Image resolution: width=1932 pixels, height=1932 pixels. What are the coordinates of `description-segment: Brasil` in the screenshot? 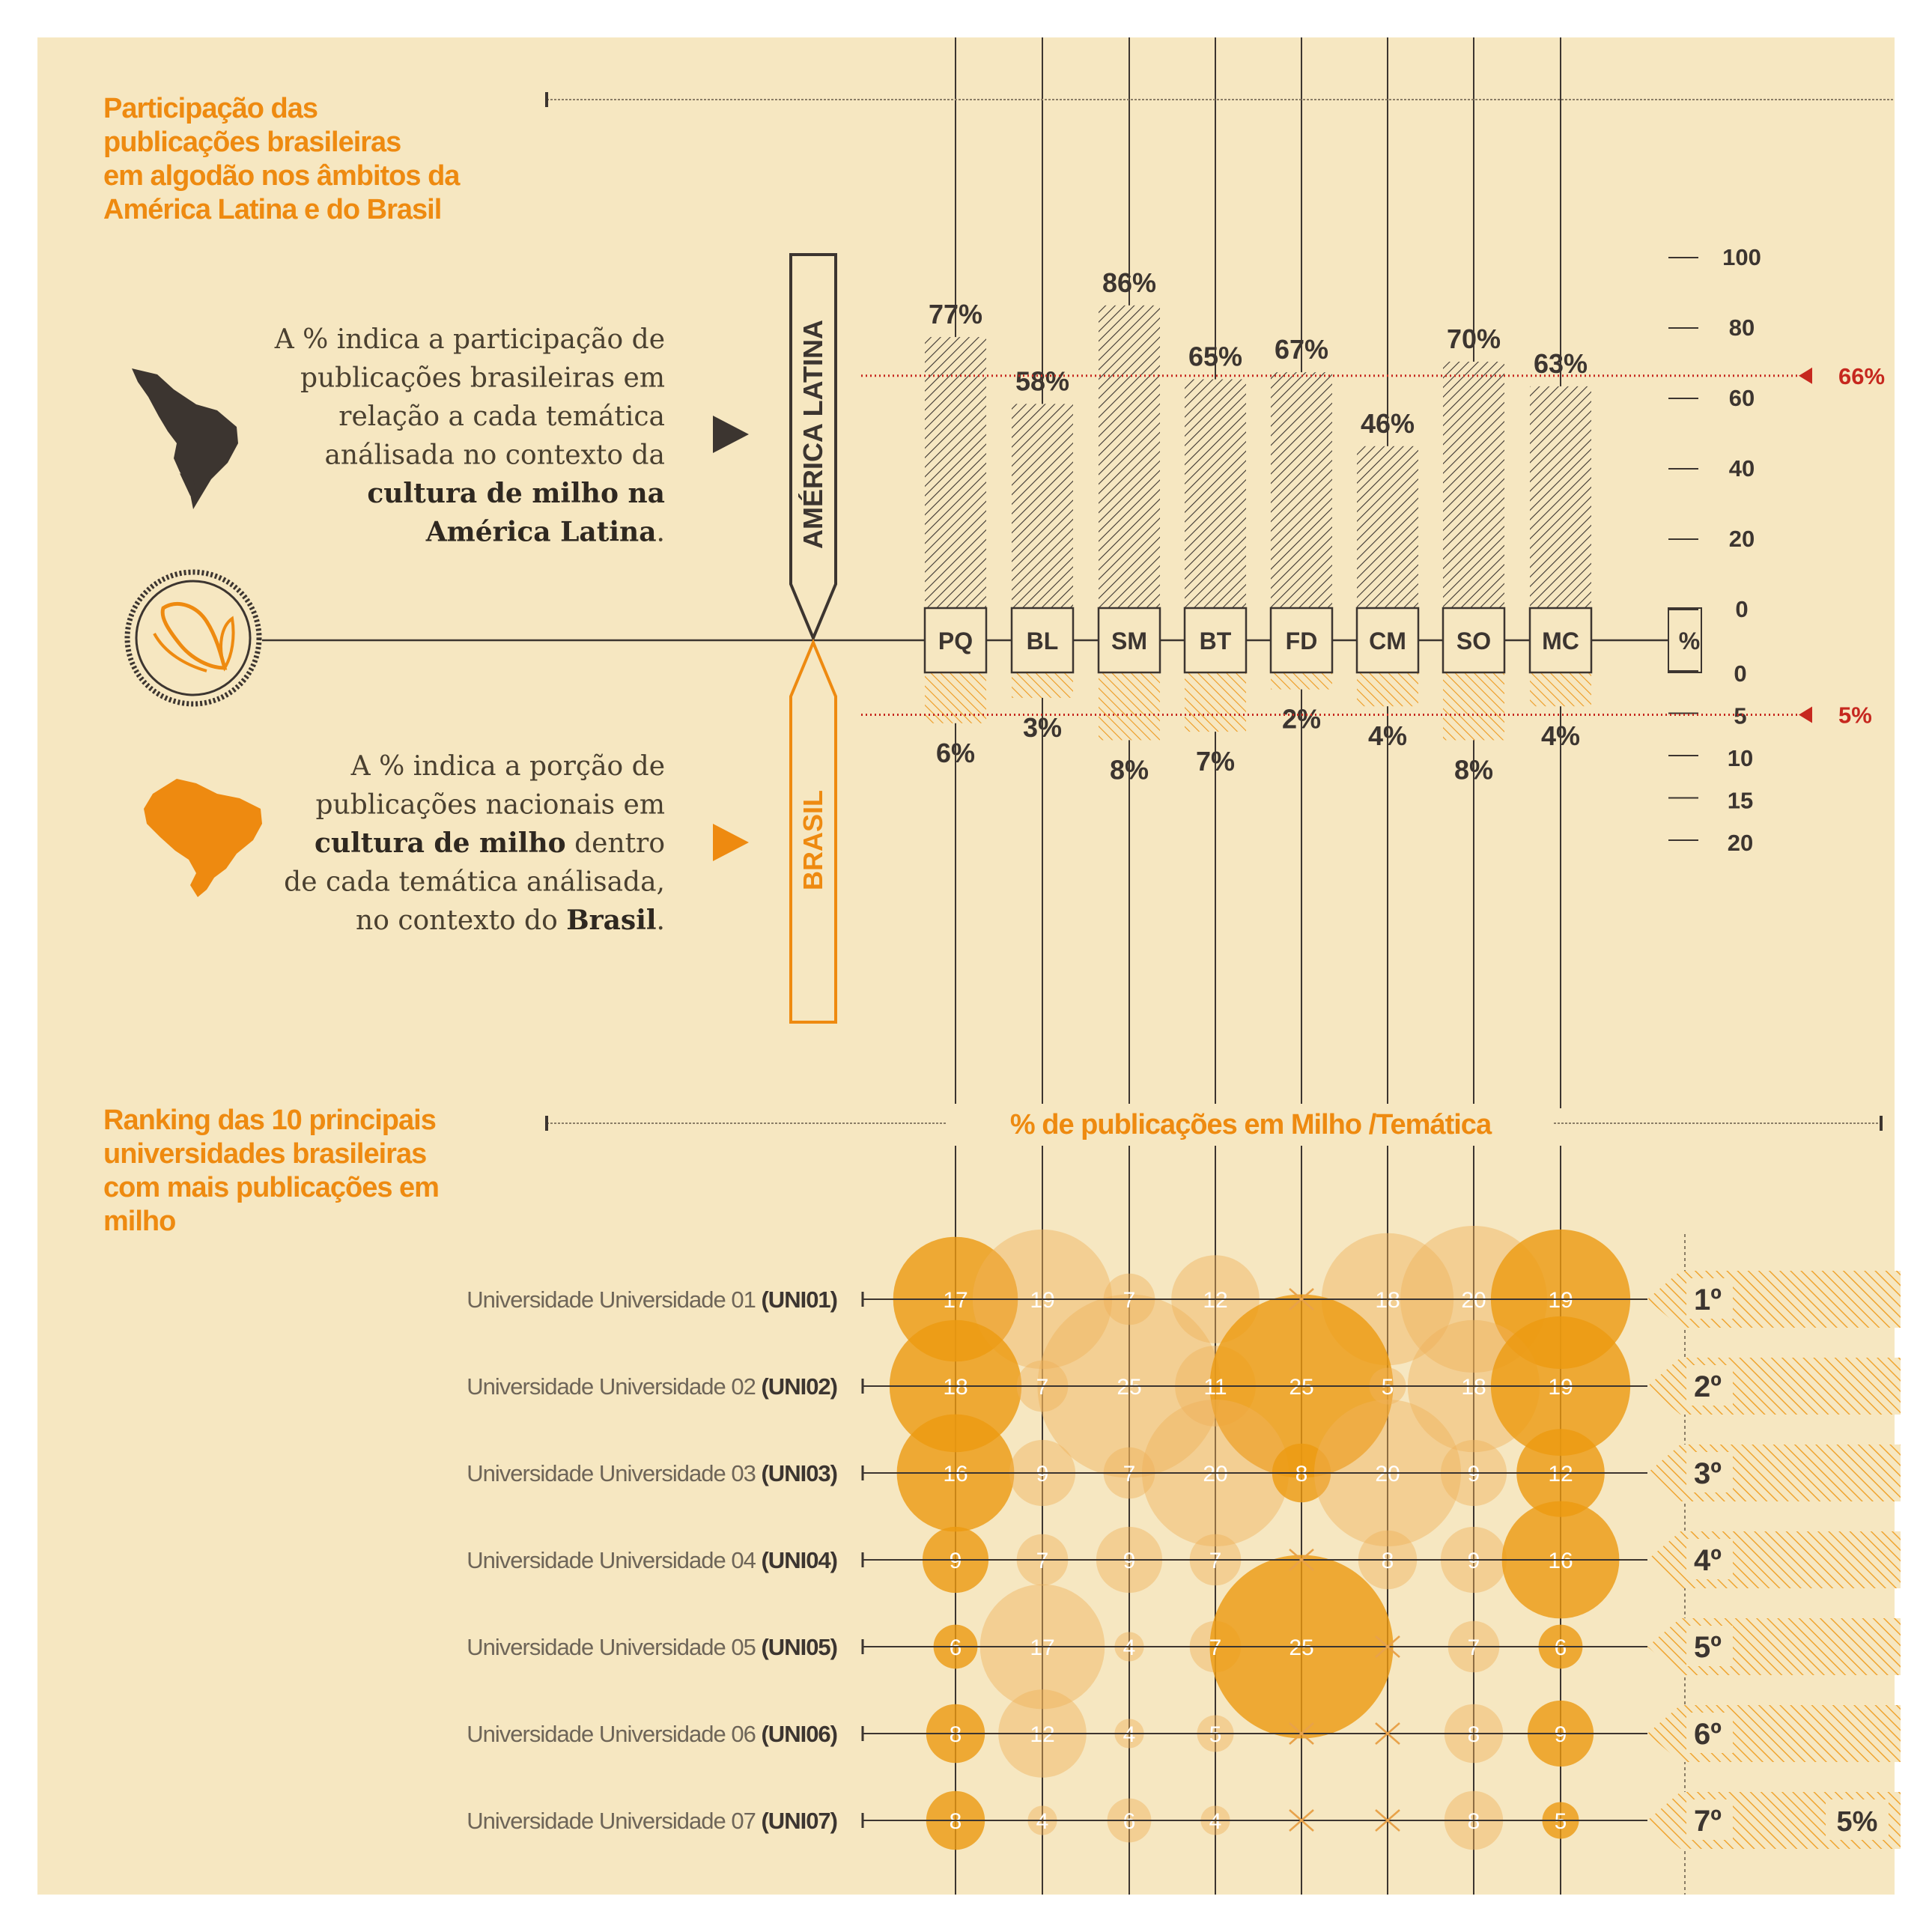 It's located at (611, 920).